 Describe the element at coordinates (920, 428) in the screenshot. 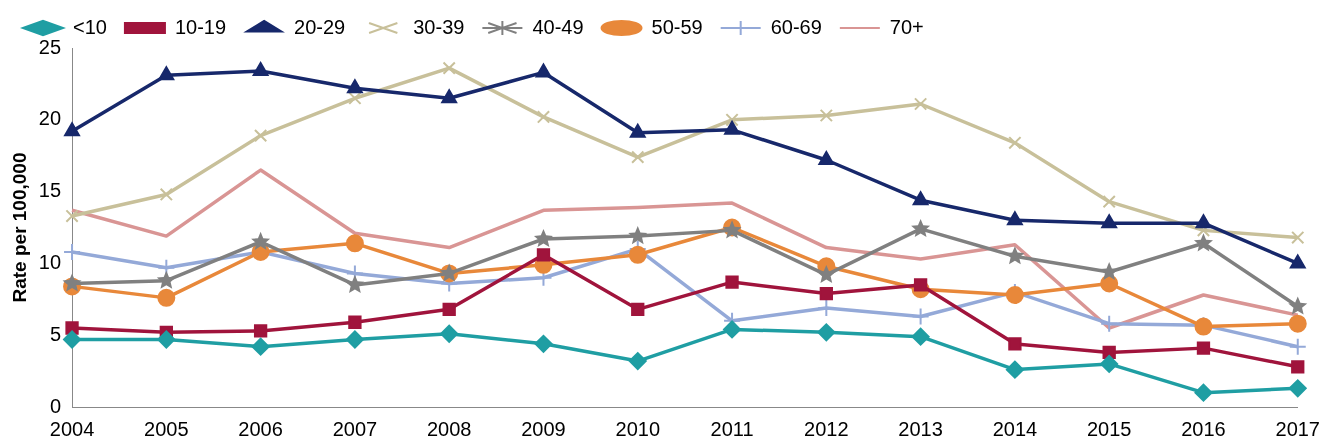

I see `x-tick-label: 2013` at that location.